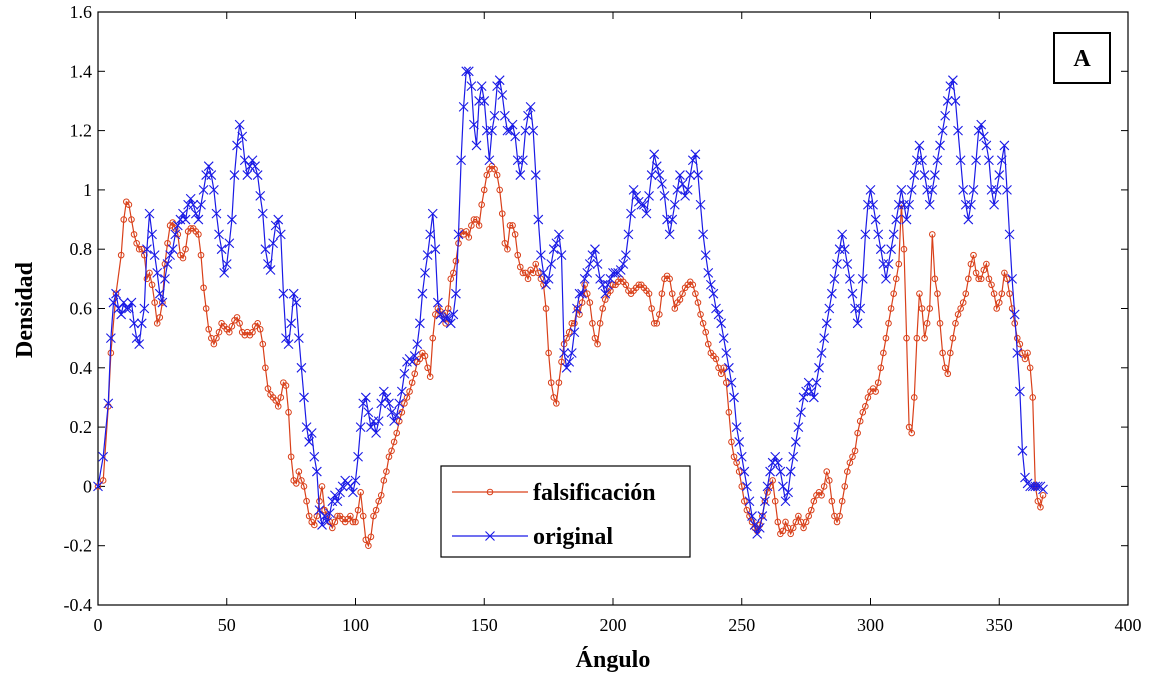  What do you see at coordinates (484, 625) in the screenshot?
I see `x-tick-label: 150` at bounding box center [484, 625].